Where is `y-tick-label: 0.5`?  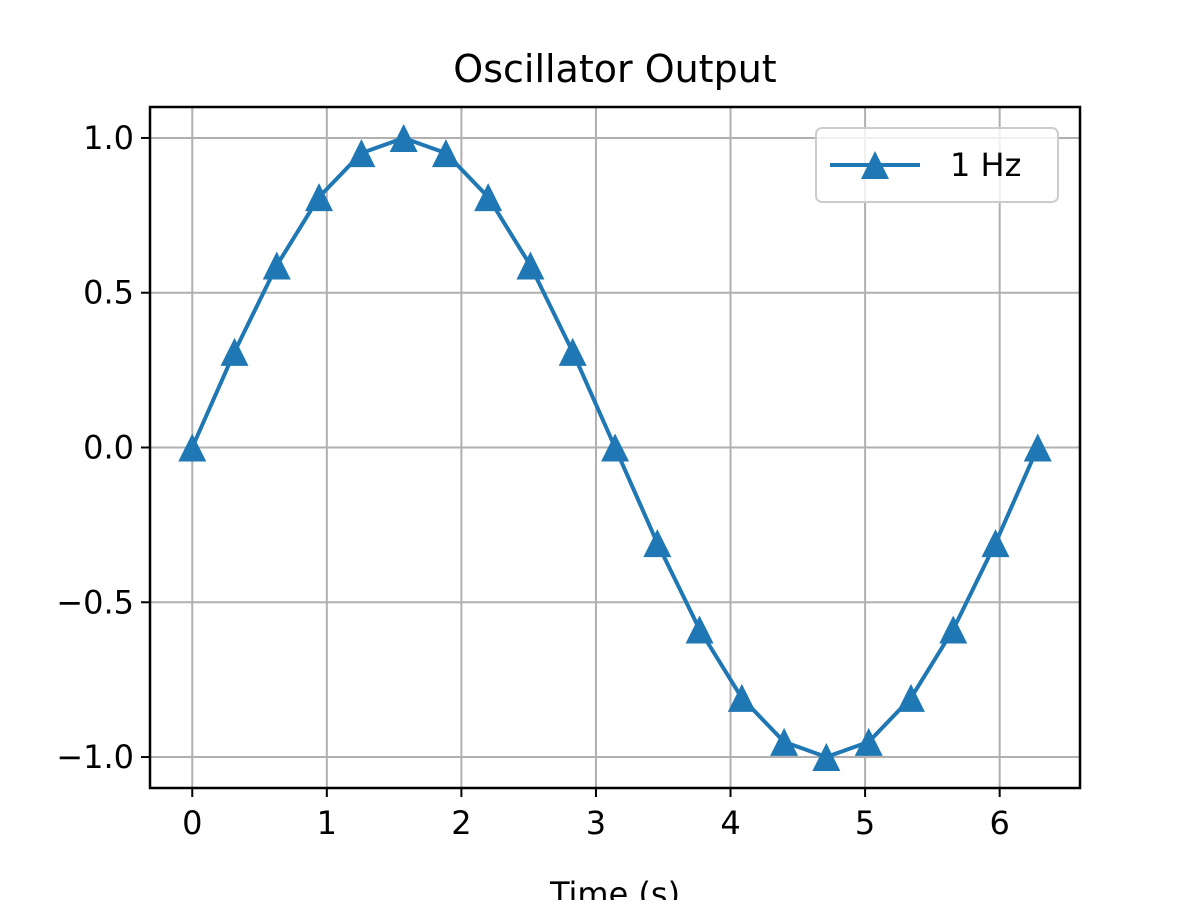 y-tick-label: 0.5 is located at coordinates (108, 293).